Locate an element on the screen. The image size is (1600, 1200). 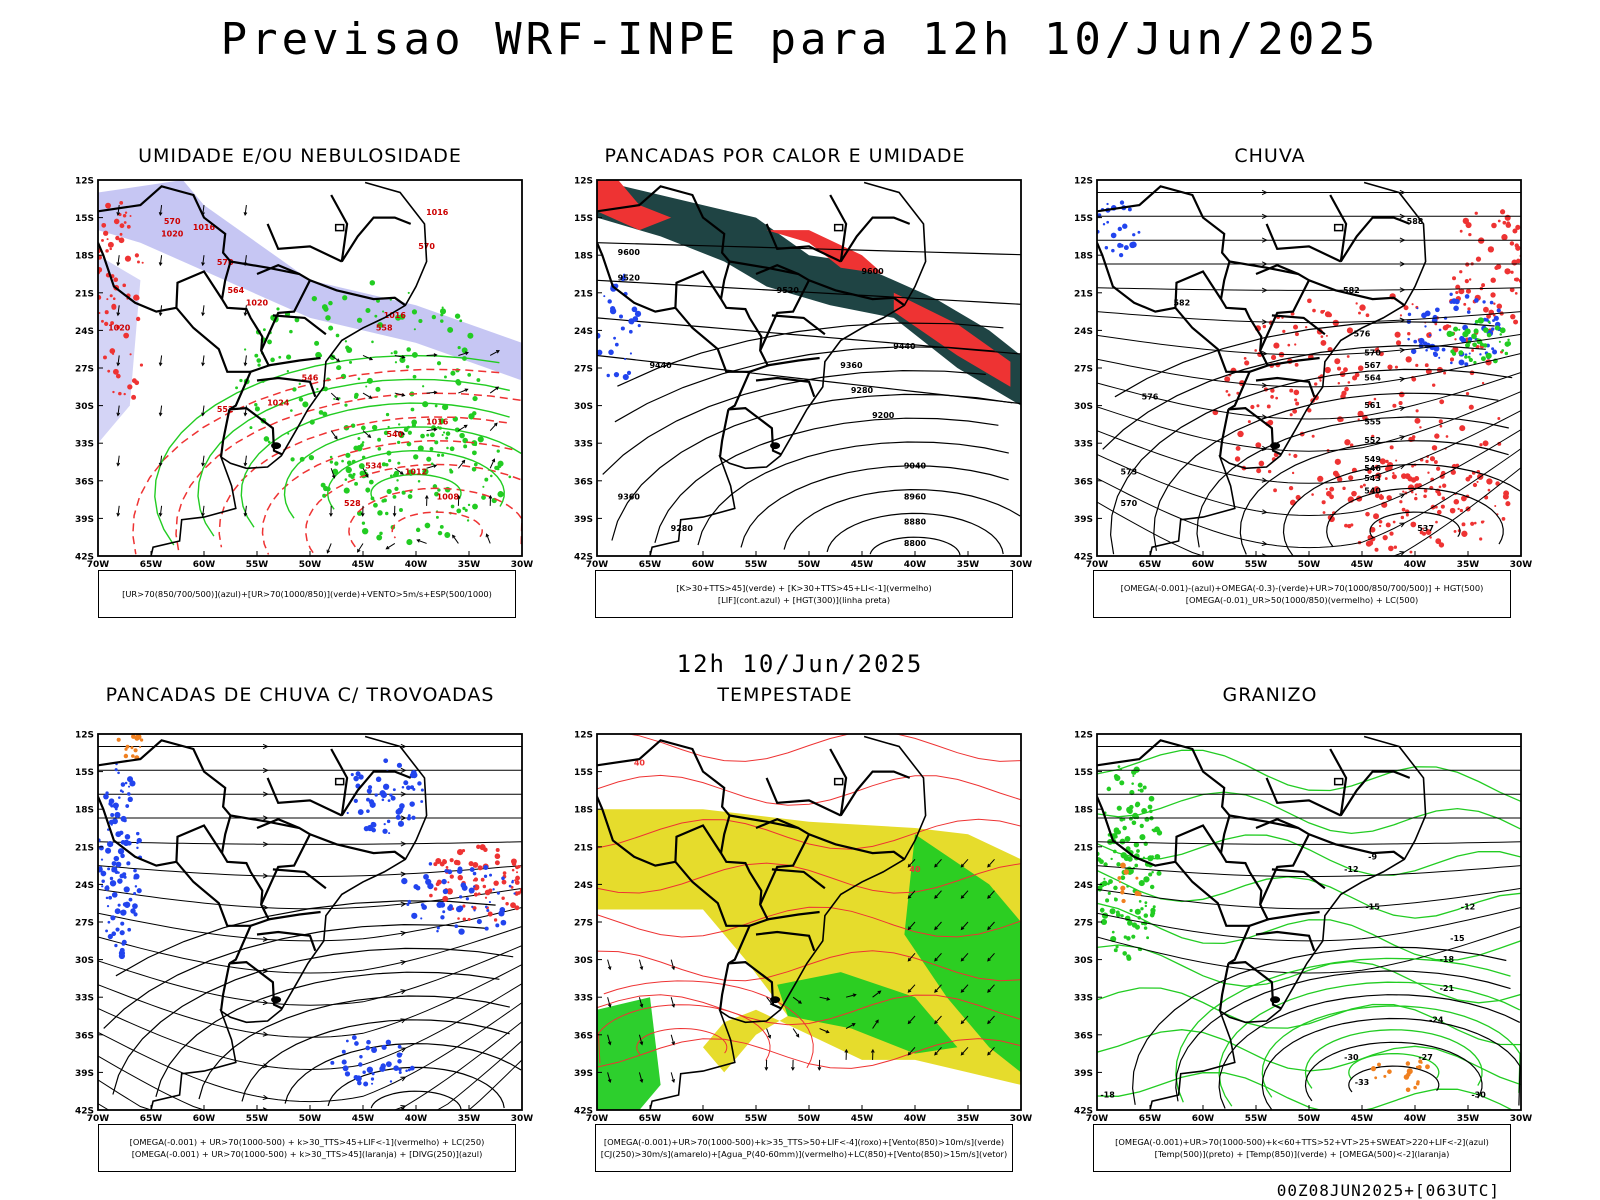
streamline is located at coordinates (1309, 511).